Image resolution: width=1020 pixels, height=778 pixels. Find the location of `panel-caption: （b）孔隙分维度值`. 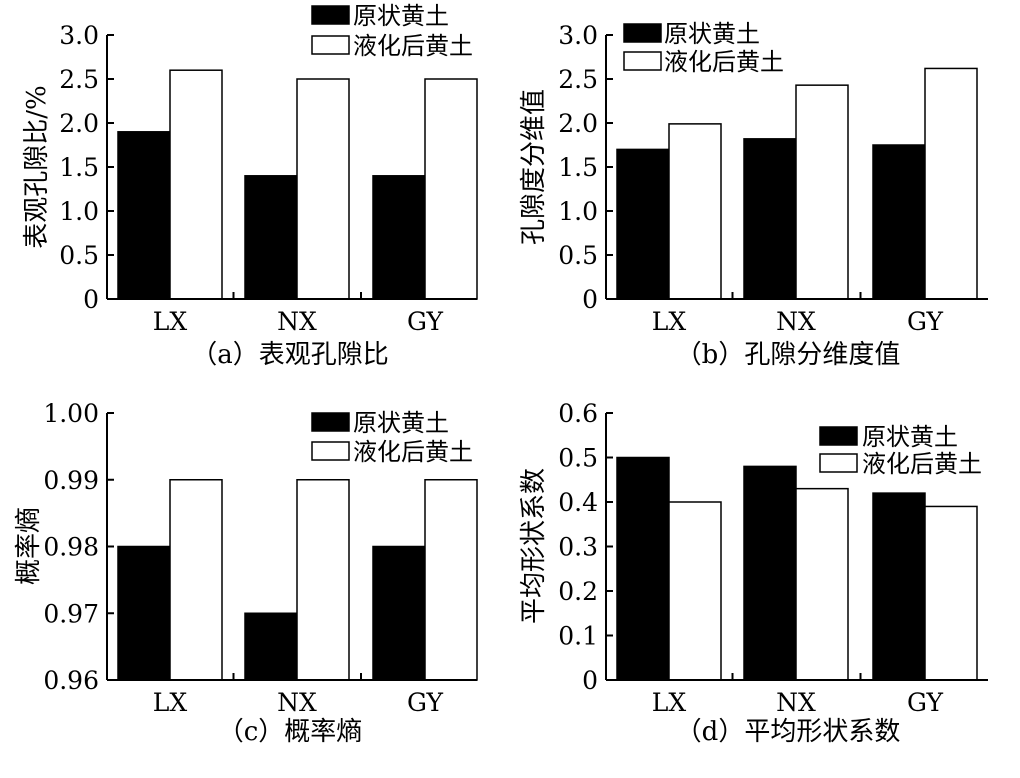

panel-caption: （b）孔隙分维度值 is located at coordinates (788, 355).